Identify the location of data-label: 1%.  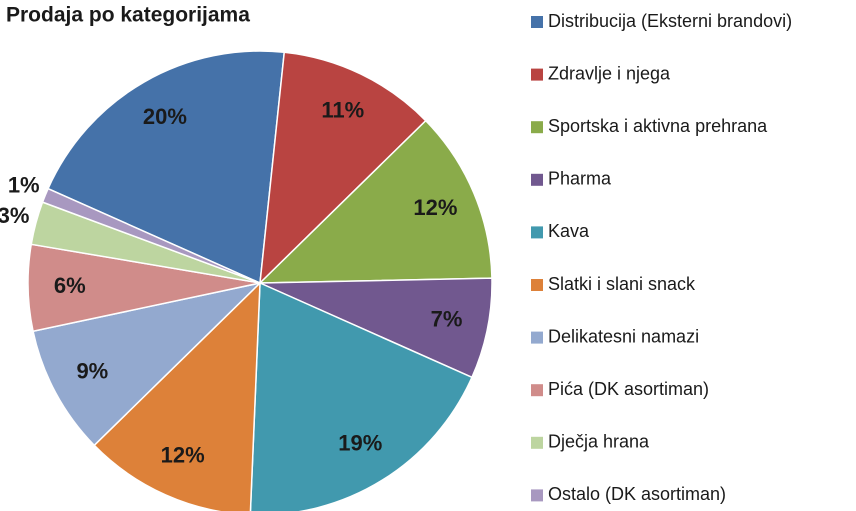
(24, 184).